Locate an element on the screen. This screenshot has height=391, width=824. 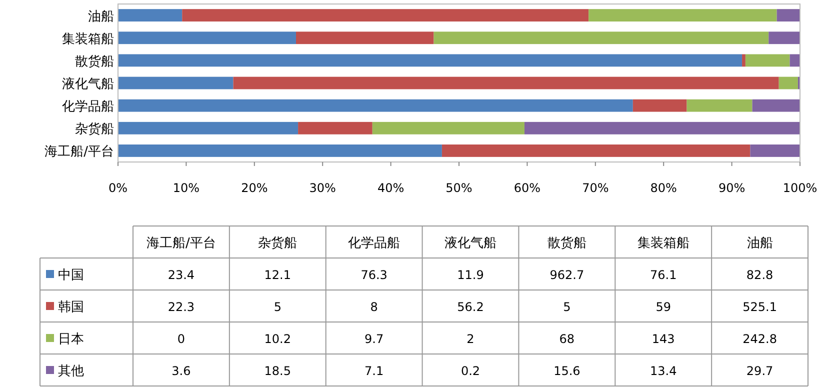
data-label: 29.7 is located at coordinates (760, 371).